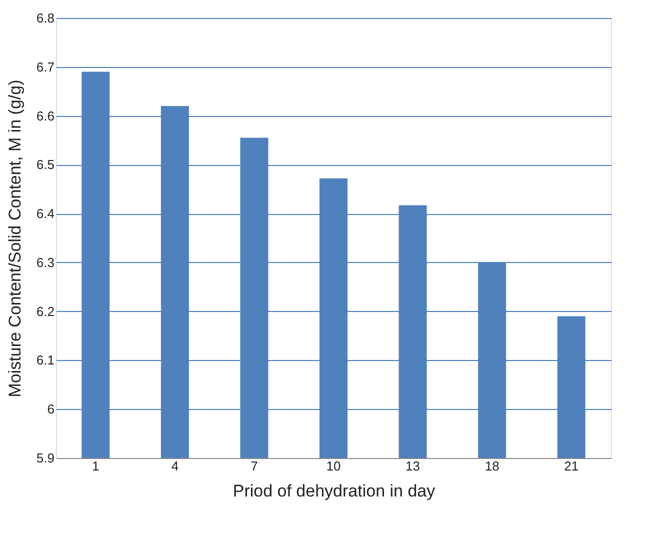  What do you see at coordinates (571, 466) in the screenshot?
I see `x-tick-label: 21` at bounding box center [571, 466].